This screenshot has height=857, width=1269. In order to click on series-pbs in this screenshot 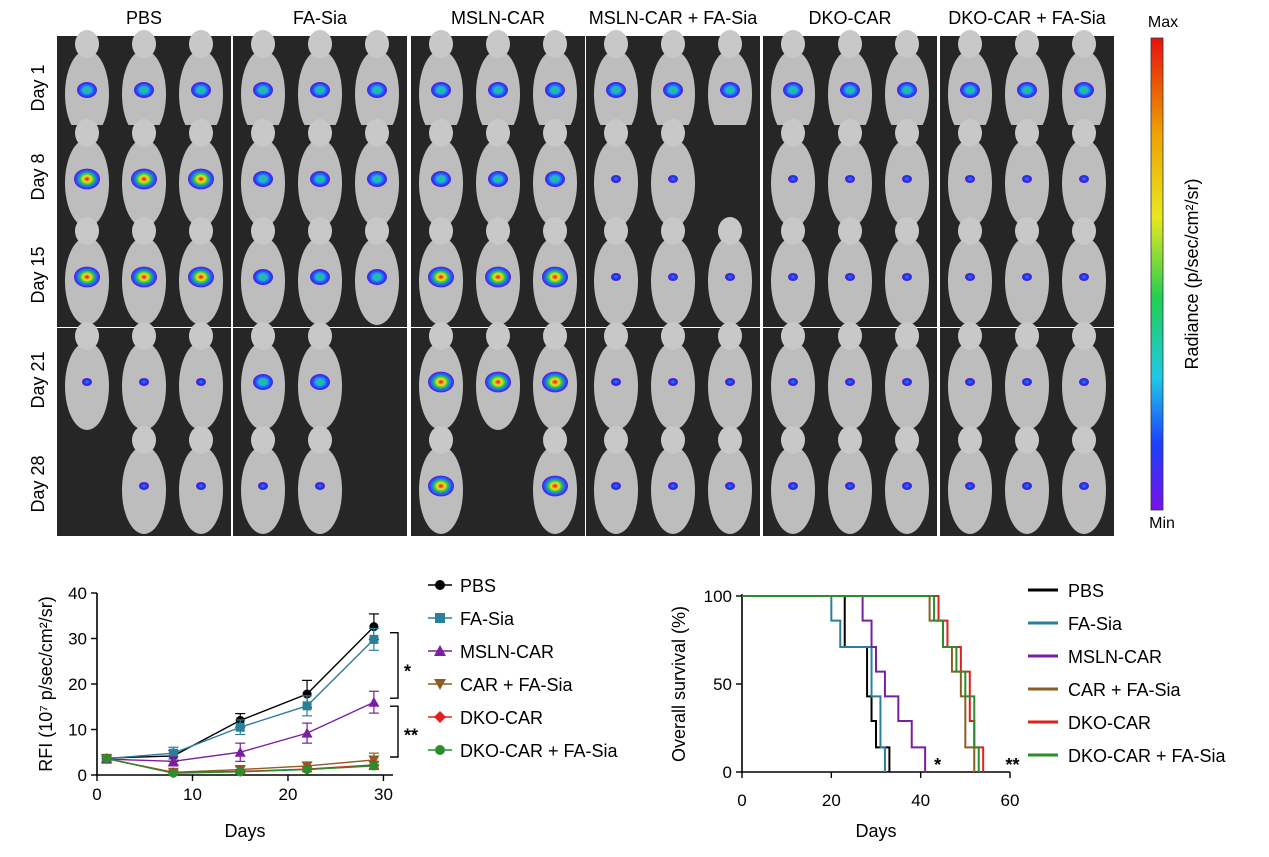, I will do `click(240, 688)`.